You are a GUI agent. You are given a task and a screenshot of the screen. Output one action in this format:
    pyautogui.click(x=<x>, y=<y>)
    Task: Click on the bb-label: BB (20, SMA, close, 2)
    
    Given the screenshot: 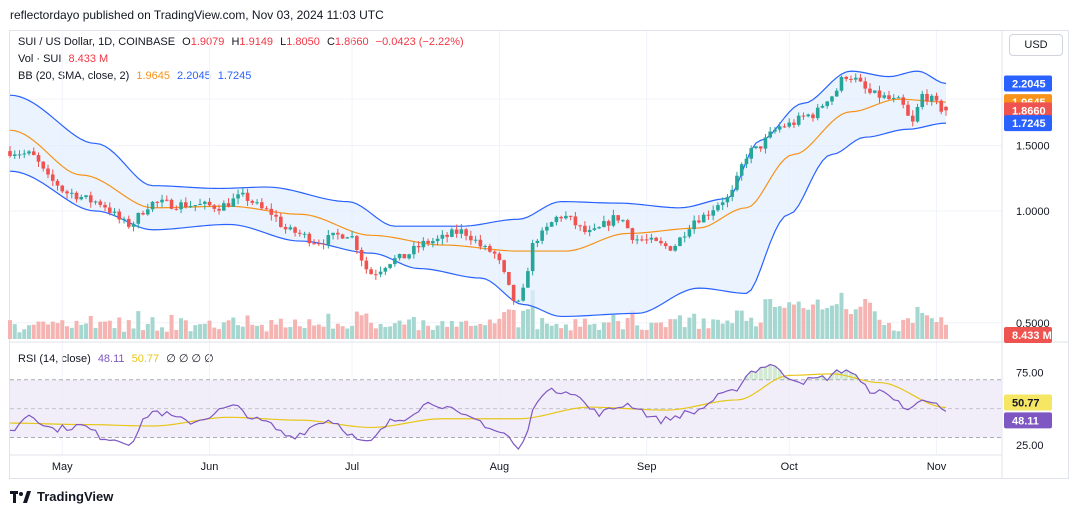 What is the action you would take?
    pyautogui.click(x=74, y=76)
    